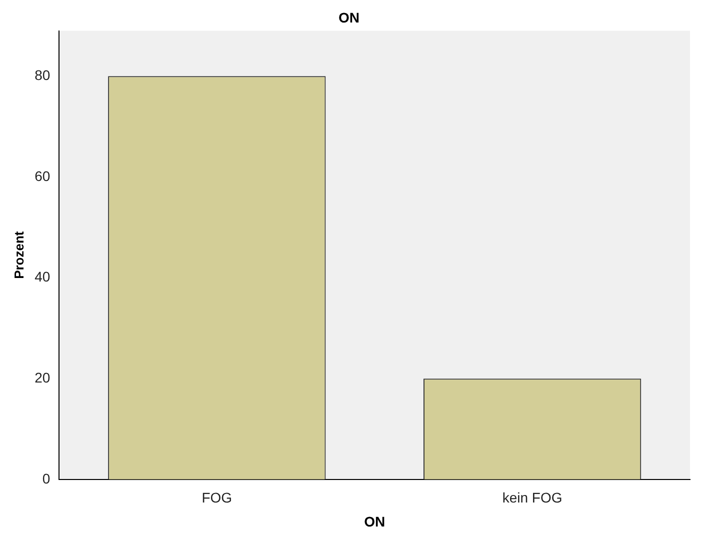 The height and width of the screenshot is (543, 702). I want to click on y-tick-label: 40, so click(42, 276).